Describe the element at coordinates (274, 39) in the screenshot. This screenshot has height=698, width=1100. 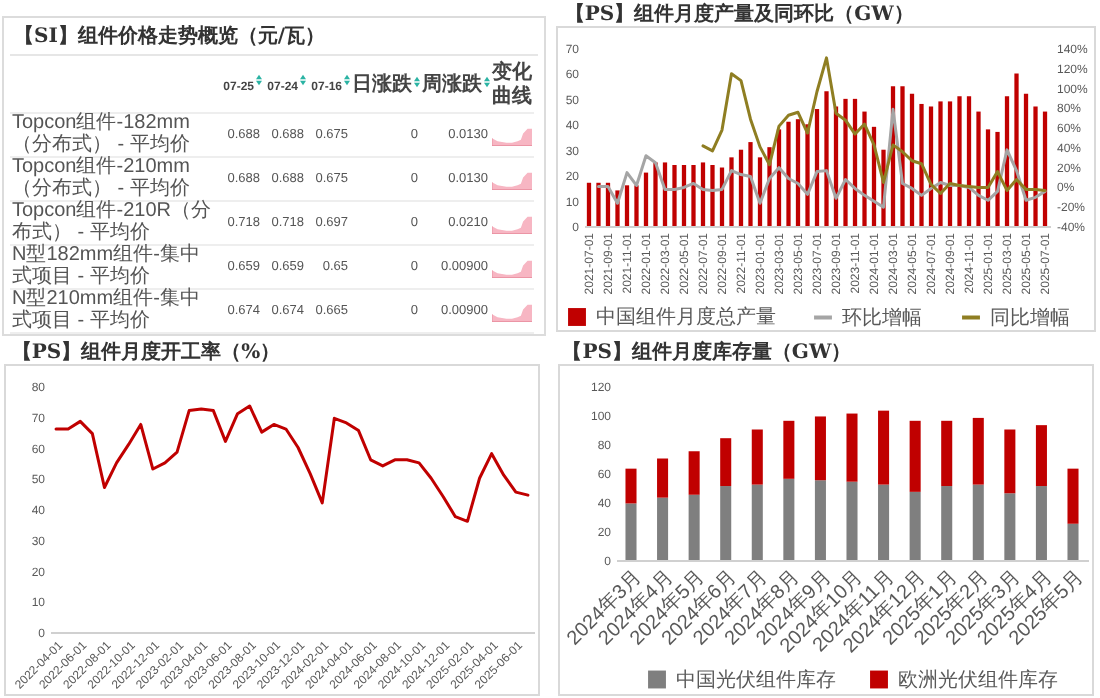
I see `text: 【SI】组件价格走势概览（元/瓦）` at that location.